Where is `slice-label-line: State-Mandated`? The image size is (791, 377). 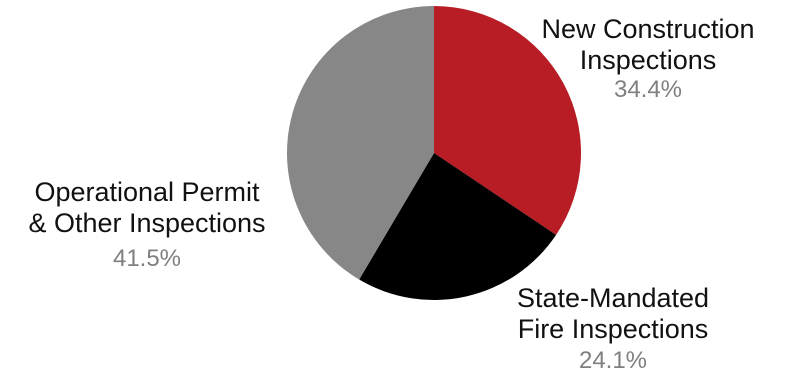
slice-label-line: State-Mandated is located at coordinates (613, 298).